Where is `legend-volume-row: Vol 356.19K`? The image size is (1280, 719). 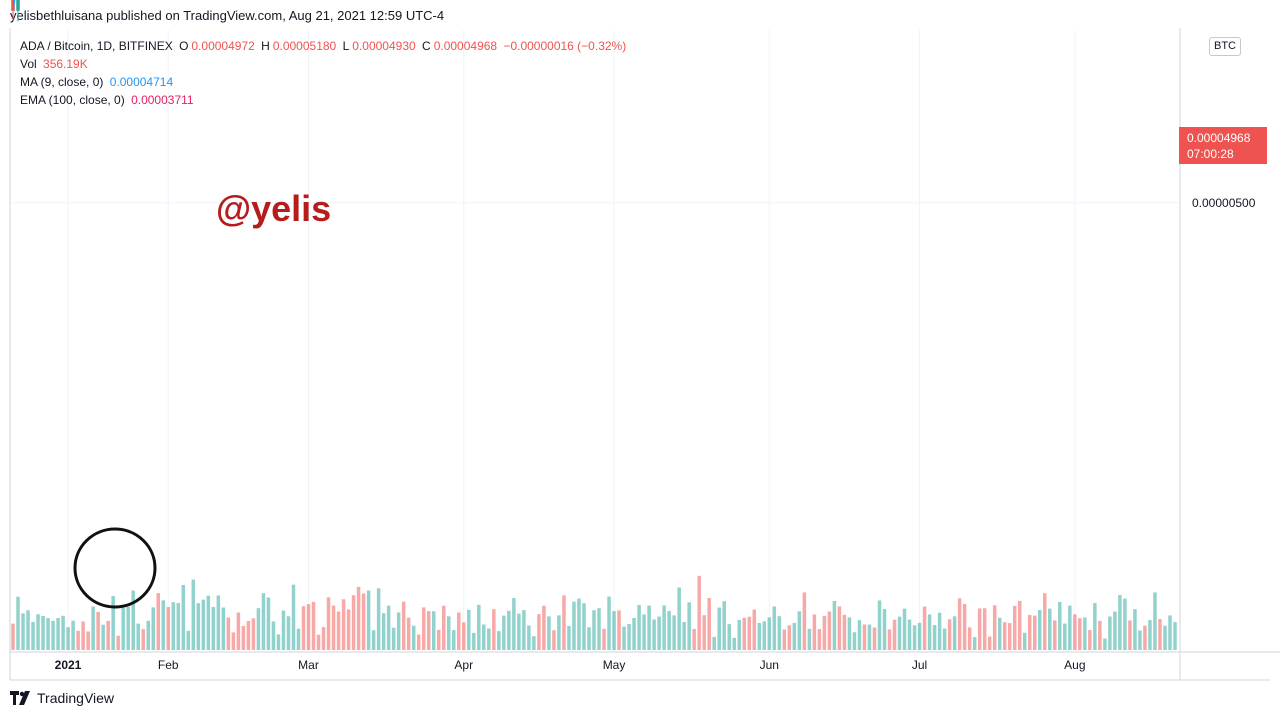
legend-volume-row: Vol 356.19K is located at coordinates (55, 64).